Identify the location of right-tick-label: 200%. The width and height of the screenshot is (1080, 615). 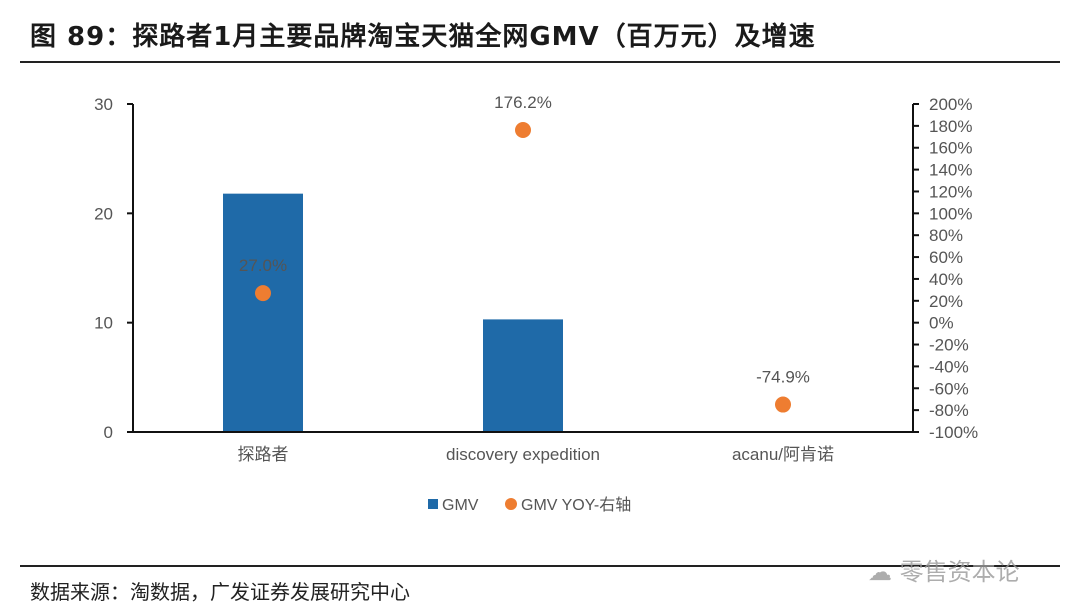
(950, 104).